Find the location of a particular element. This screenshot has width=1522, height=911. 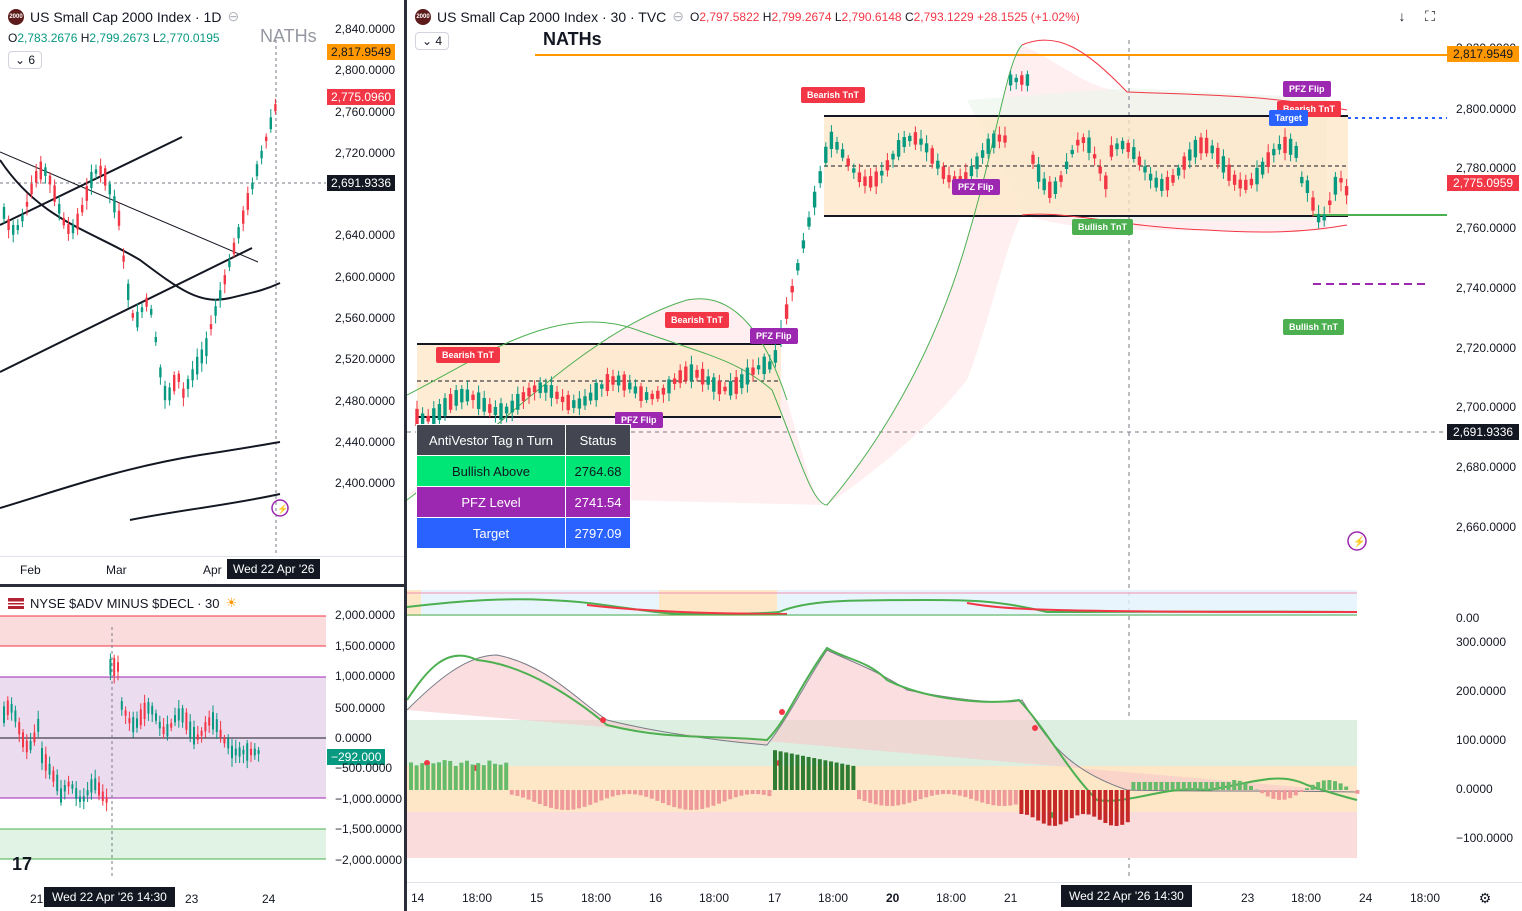

status-table-header: Status is located at coordinates (598, 440).